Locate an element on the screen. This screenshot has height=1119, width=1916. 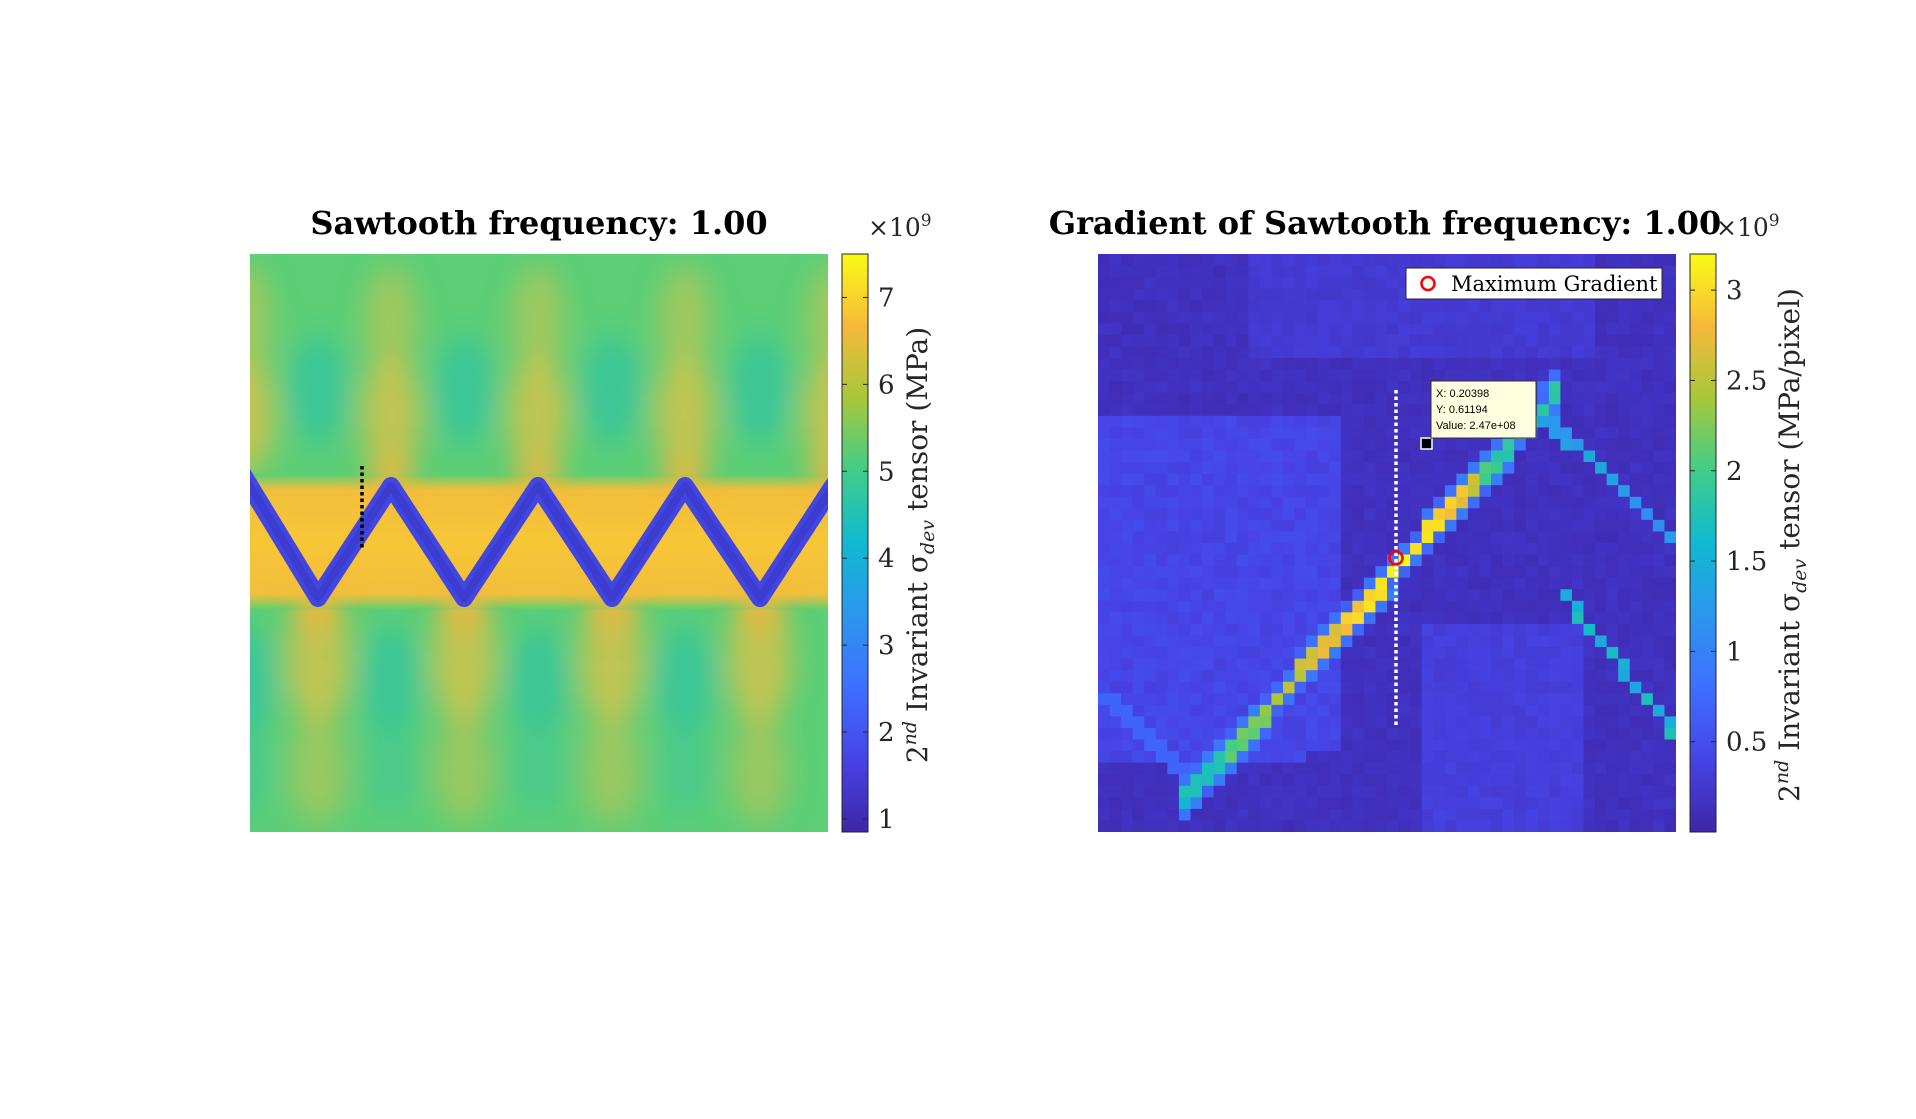
datatip: X: 0.20398 Y: 0.61194 Value: 2.47e+08 is located at coordinates (1478, 415).